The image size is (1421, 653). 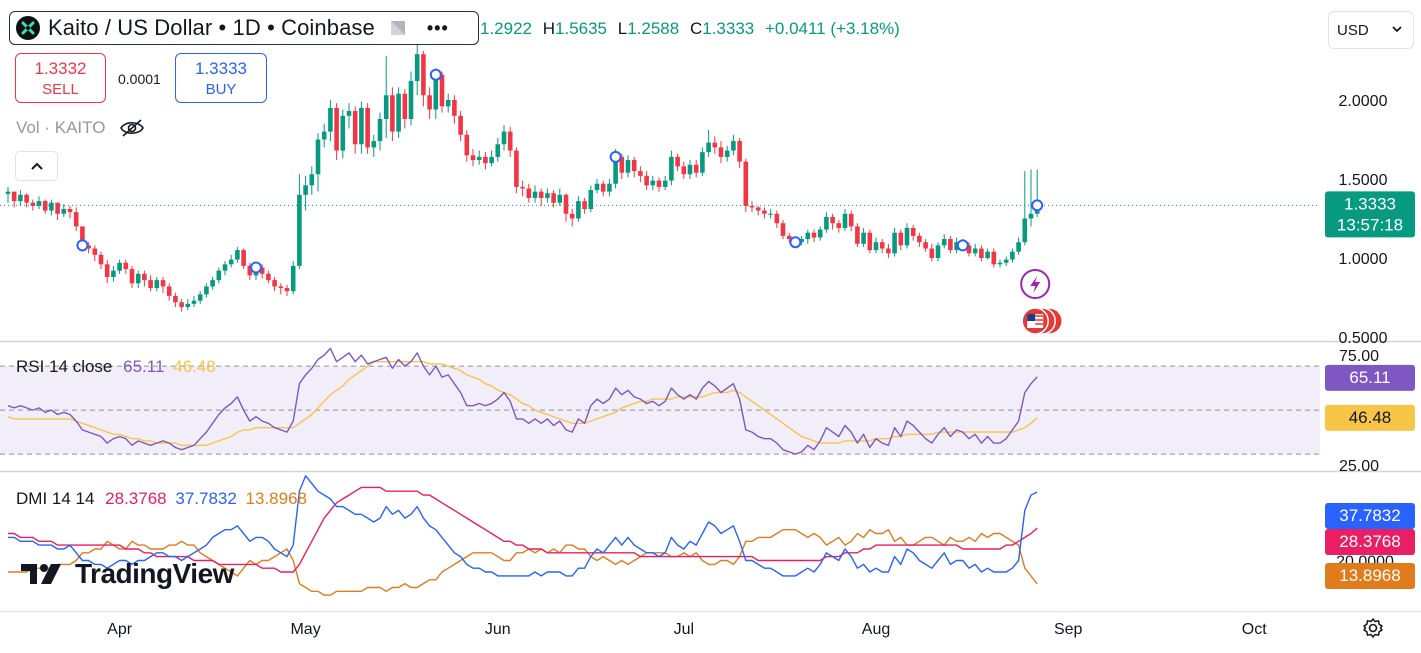 What do you see at coordinates (1370, 417) in the screenshot?
I see `rsi-ma-value-label: 46.48` at bounding box center [1370, 417].